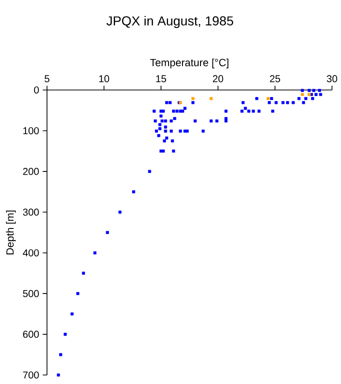 This screenshot has height=384, width=341. What do you see at coordinates (275, 78) in the screenshot?
I see `x-tick-label: 25` at bounding box center [275, 78].